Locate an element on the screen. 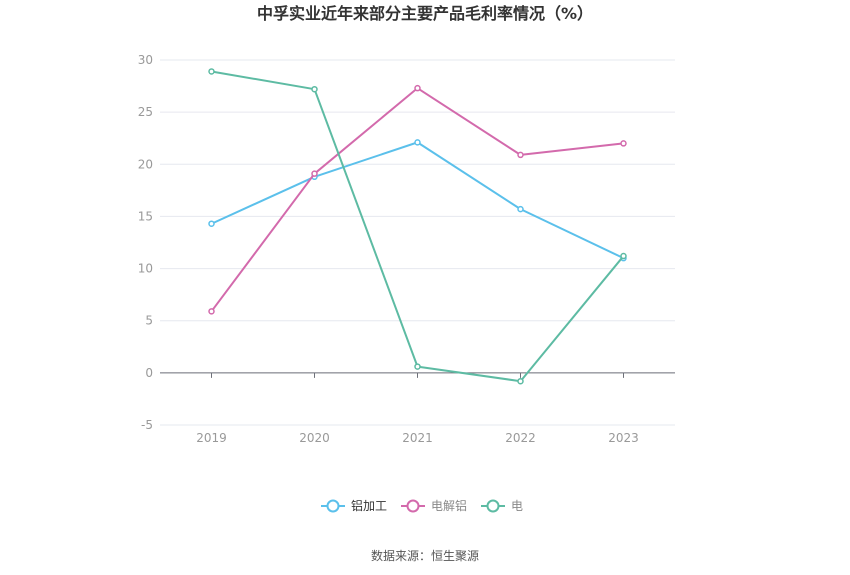  legend-item-2: 电 is located at coordinates (502, 506).